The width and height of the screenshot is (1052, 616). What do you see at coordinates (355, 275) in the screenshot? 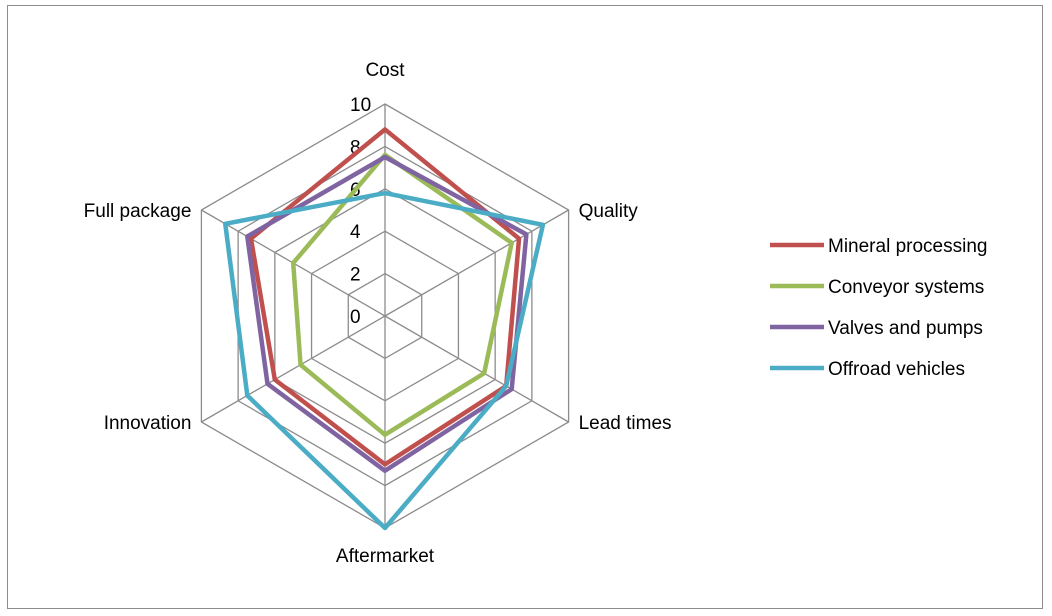
I see `tick-label-2: 2` at bounding box center [355, 275].